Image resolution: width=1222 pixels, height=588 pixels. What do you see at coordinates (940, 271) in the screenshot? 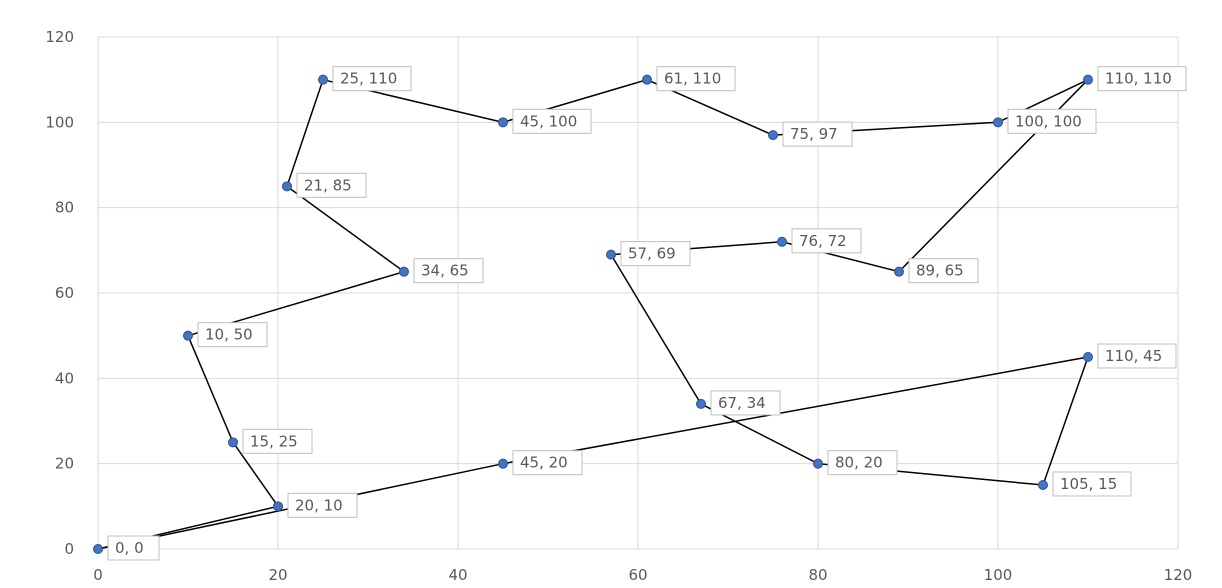
I see `data-label-text: 89, 65` at bounding box center [940, 271].